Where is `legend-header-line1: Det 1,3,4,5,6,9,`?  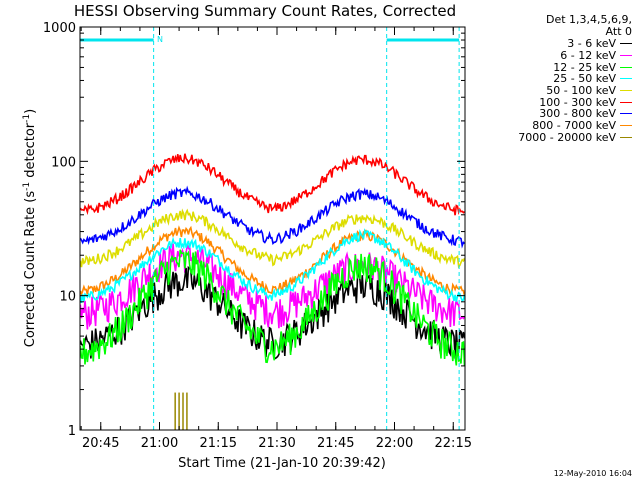 legend-header-line1: Det 1,3,4,5,6,9, is located at coordinates (588, 19).